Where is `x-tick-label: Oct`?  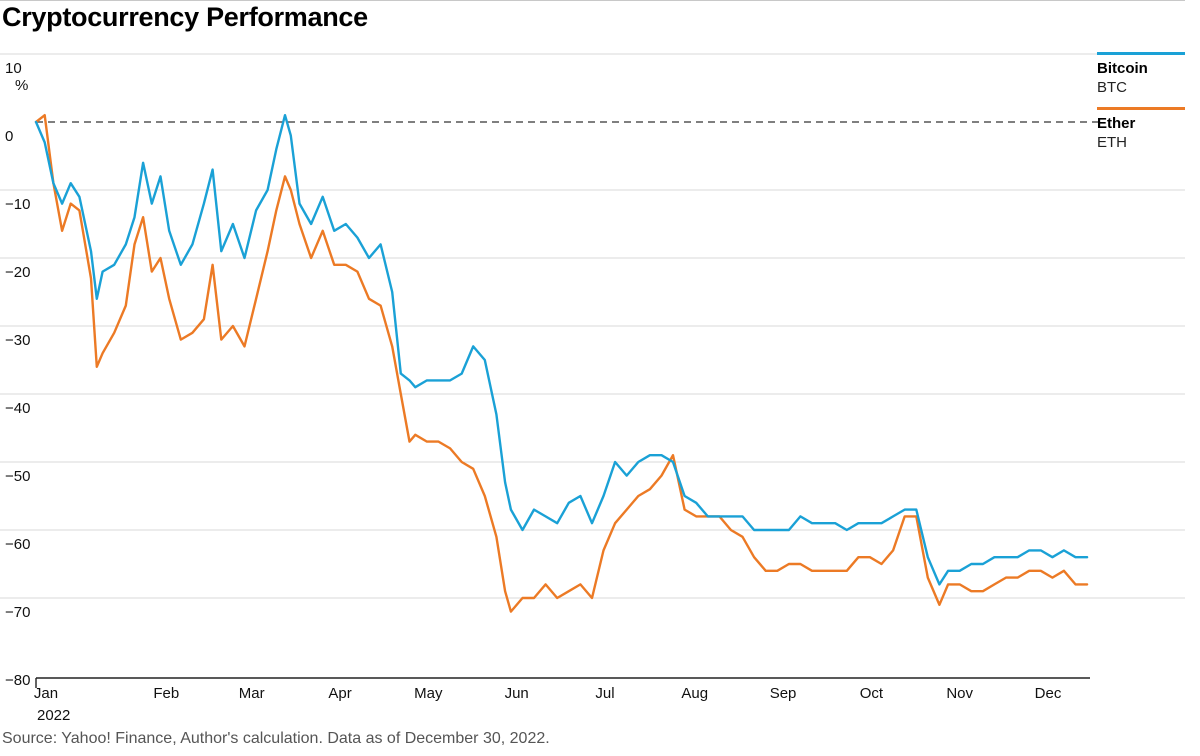 x-tick-label: Oct is located at coordinates (872, 693).